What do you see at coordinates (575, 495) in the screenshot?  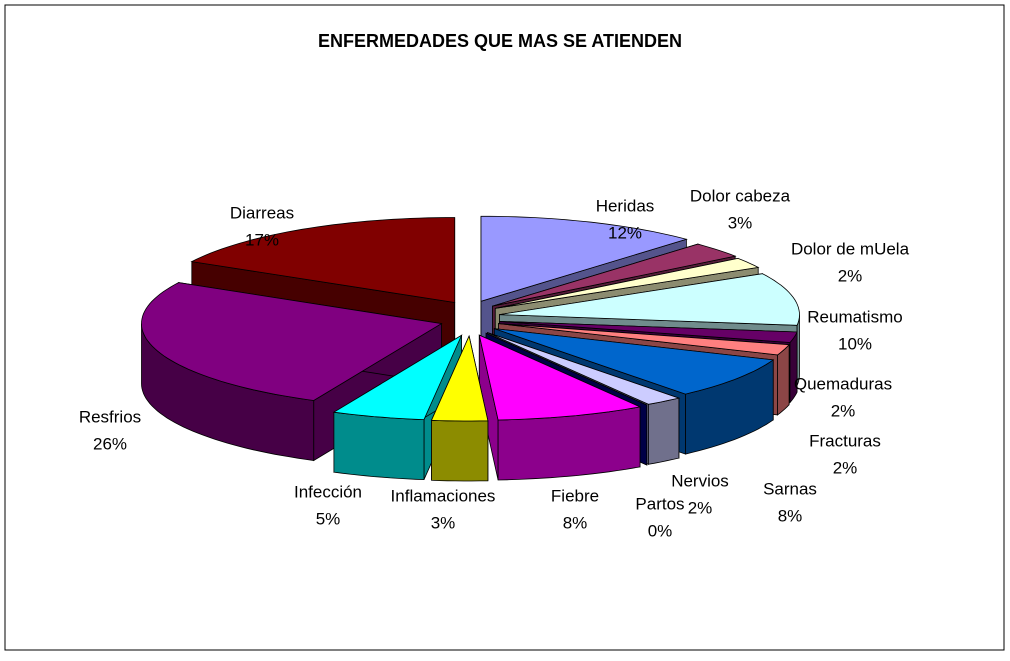 I see `slice-label: Fiebre` at bounding box center [575, 495].